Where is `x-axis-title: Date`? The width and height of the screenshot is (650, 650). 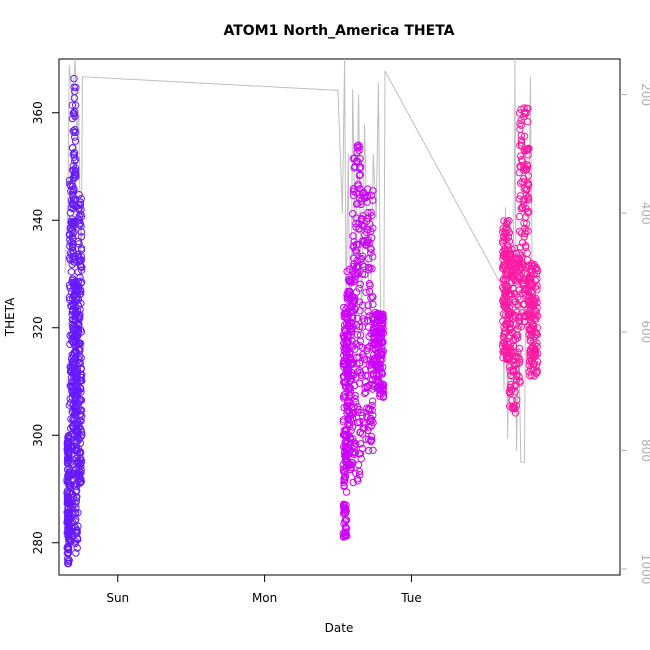
x-axis-title: Date is located at coordinates (339, 628).